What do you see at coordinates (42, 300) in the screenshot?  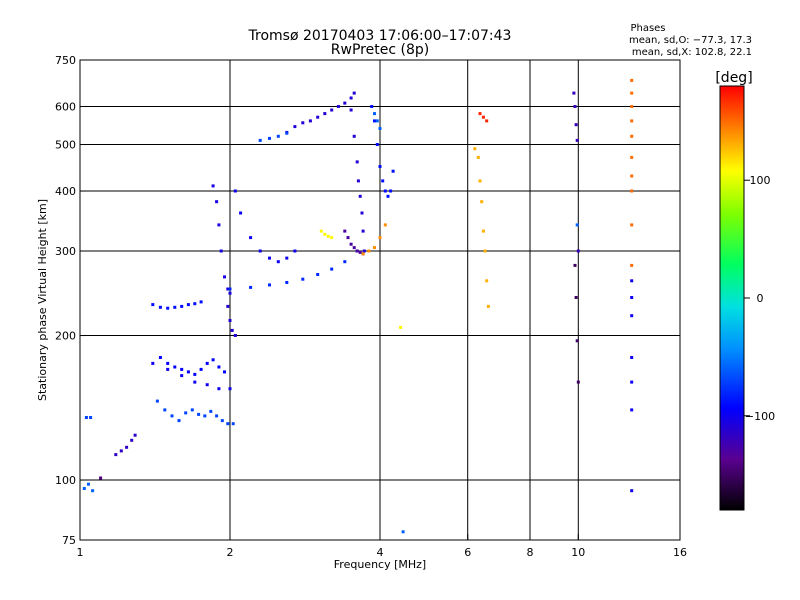 I see `y-axis-label: Stationary phase Virtual Height [km]` at bounding box center [42, 300].